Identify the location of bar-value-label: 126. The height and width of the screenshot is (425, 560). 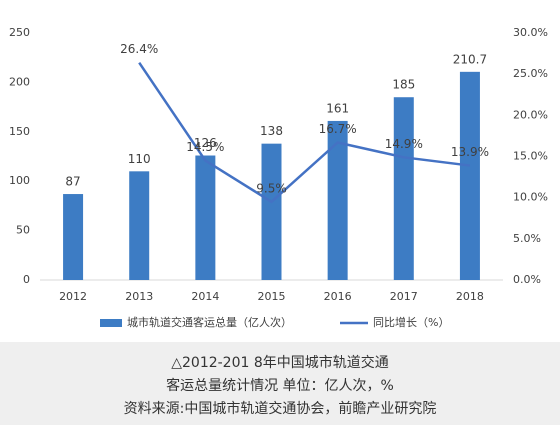
(205, 143).